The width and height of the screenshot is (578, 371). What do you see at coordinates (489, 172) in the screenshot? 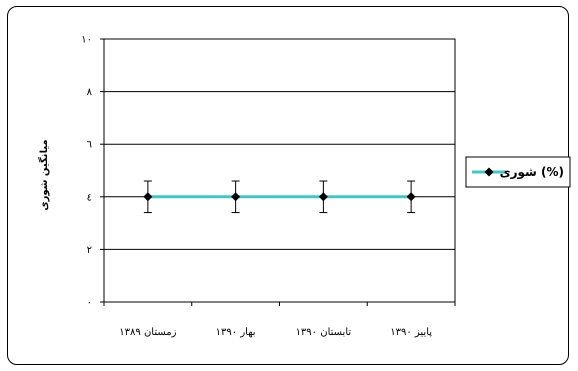
I see `legend-marker` at bounding box center [489, 172].